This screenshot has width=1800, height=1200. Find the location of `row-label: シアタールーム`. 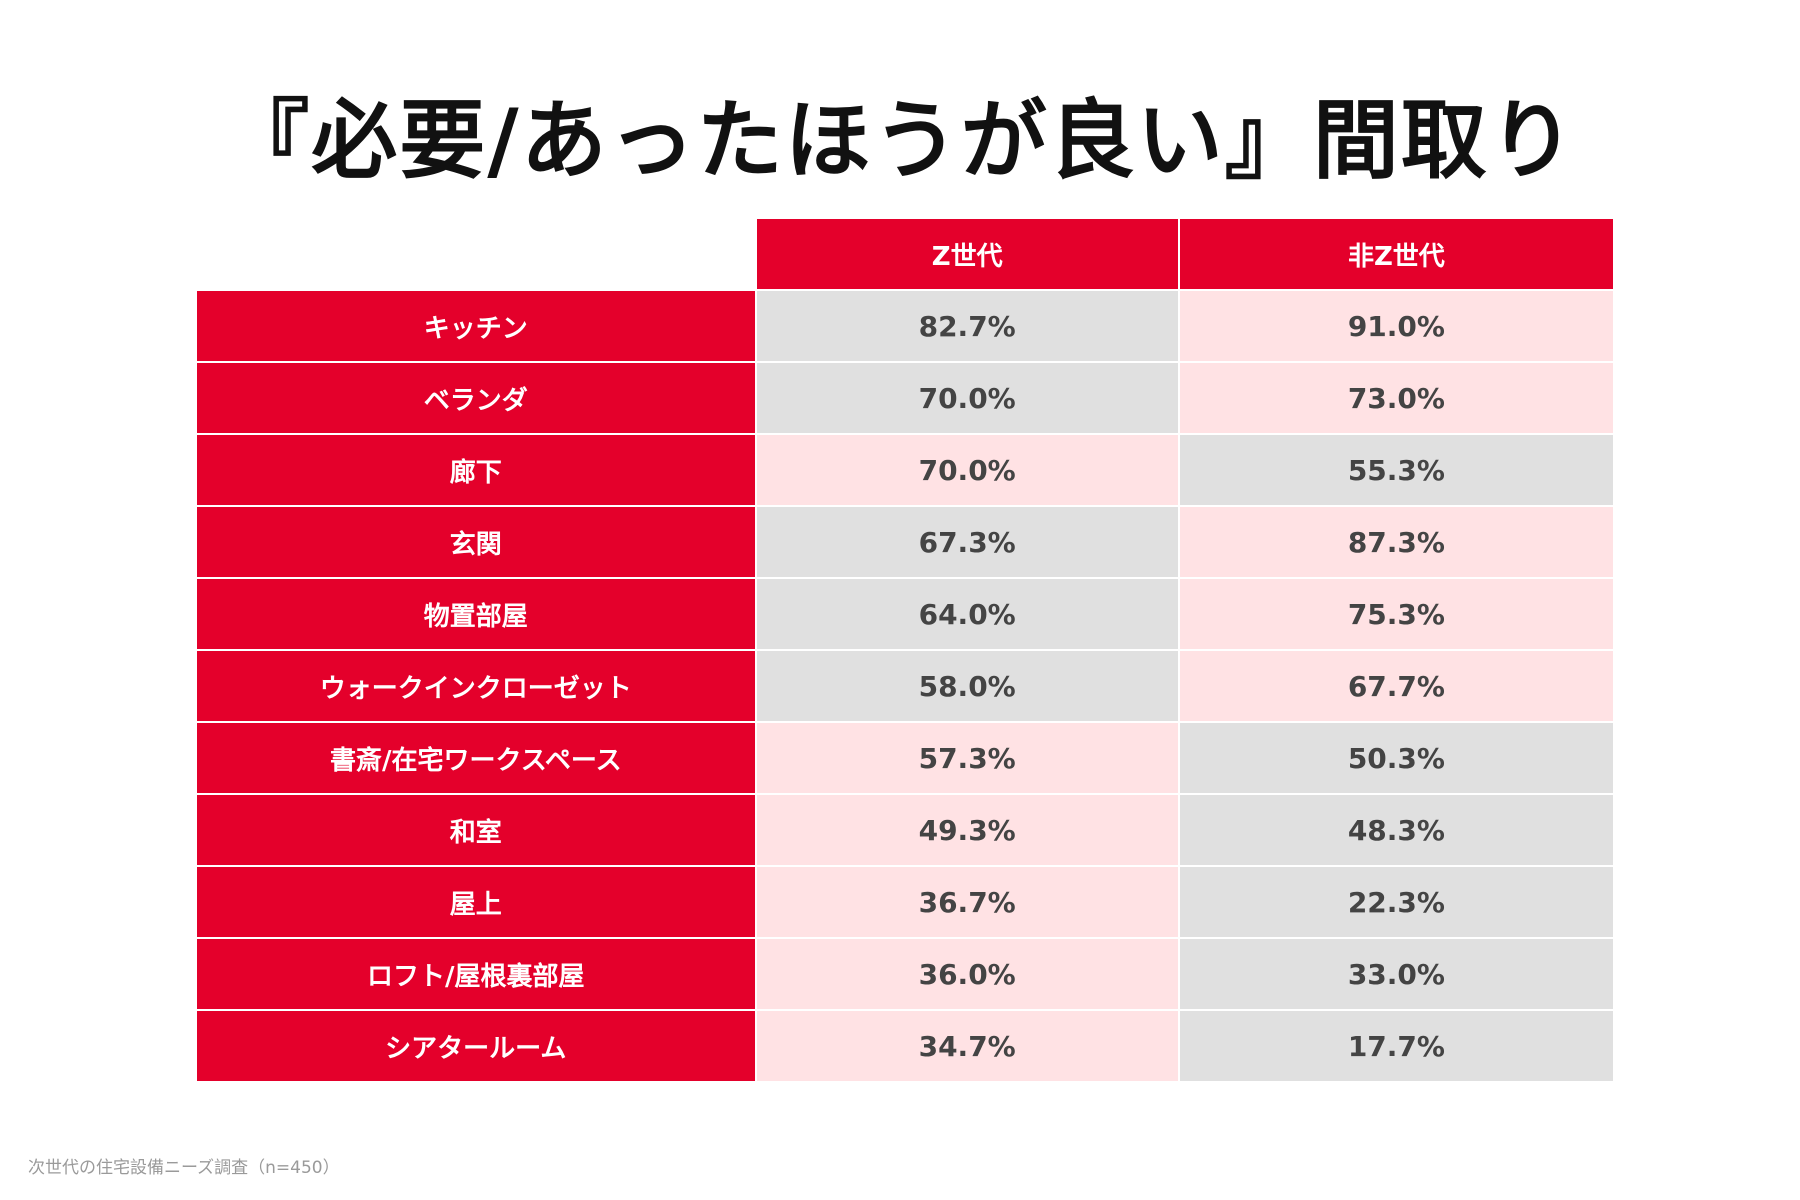

row-label: シアタールーム is located at coordinates (476, 1046).